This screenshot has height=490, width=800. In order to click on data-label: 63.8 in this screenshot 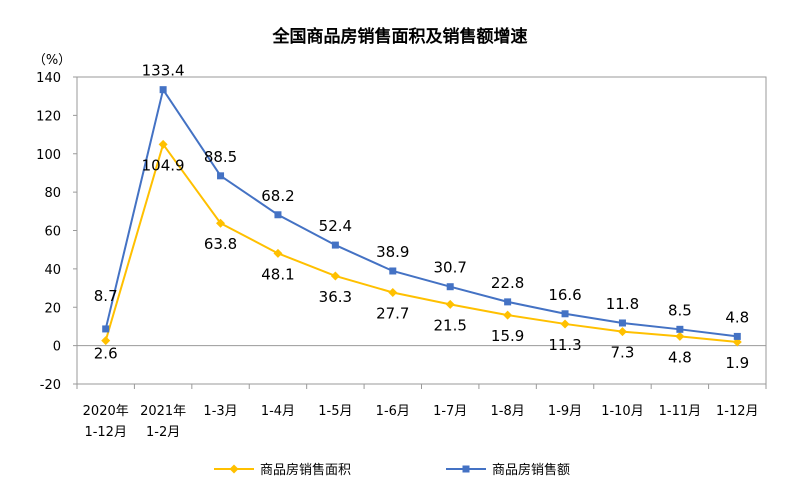, I will do `click(220, 244)`.